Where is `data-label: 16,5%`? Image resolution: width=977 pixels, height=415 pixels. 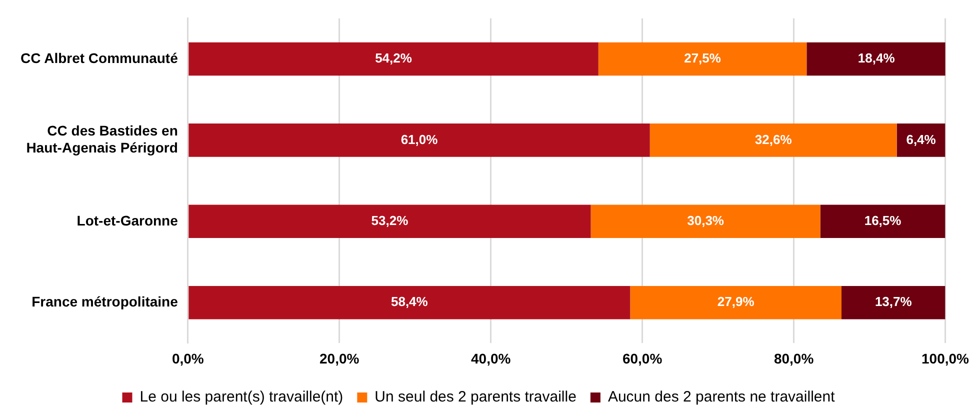 data-label: 16,5% is located at coordinates (883, 220).